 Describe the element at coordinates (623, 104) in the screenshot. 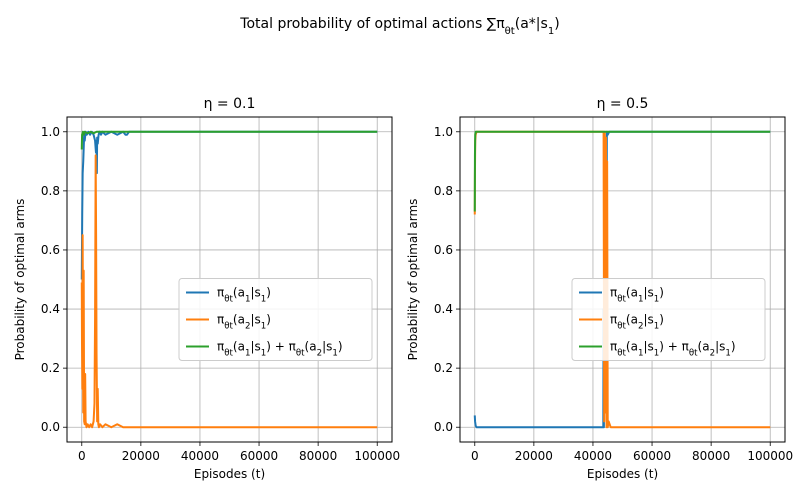

I see `subplot-title: η = 0.5` at that location.